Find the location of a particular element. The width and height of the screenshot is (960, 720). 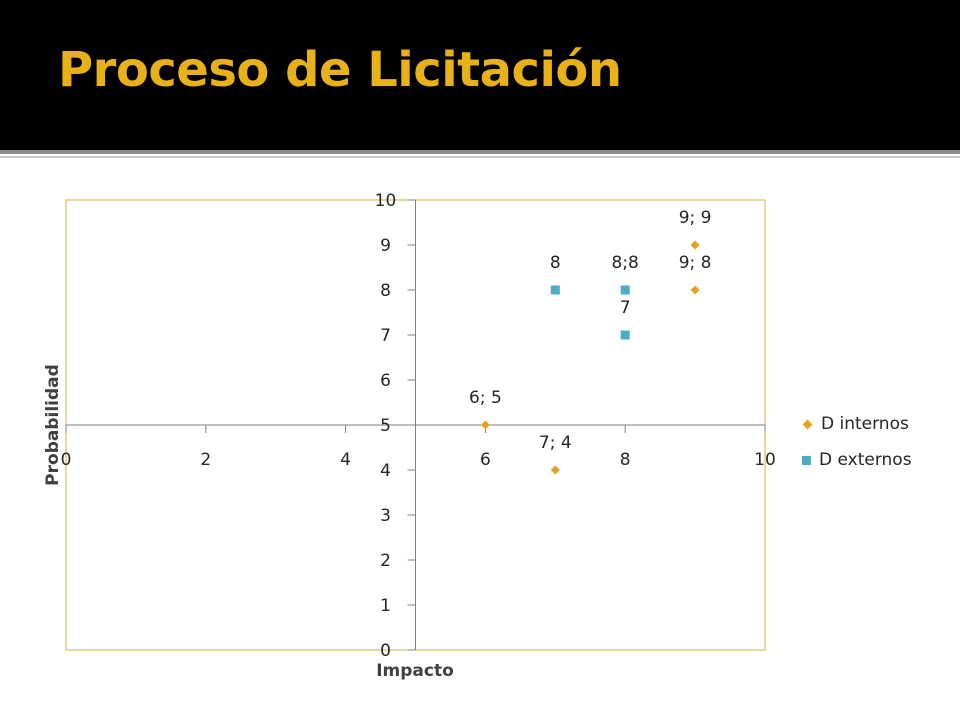

data-label-internos-2: 9; 9 is located at coordinates (695, 218).